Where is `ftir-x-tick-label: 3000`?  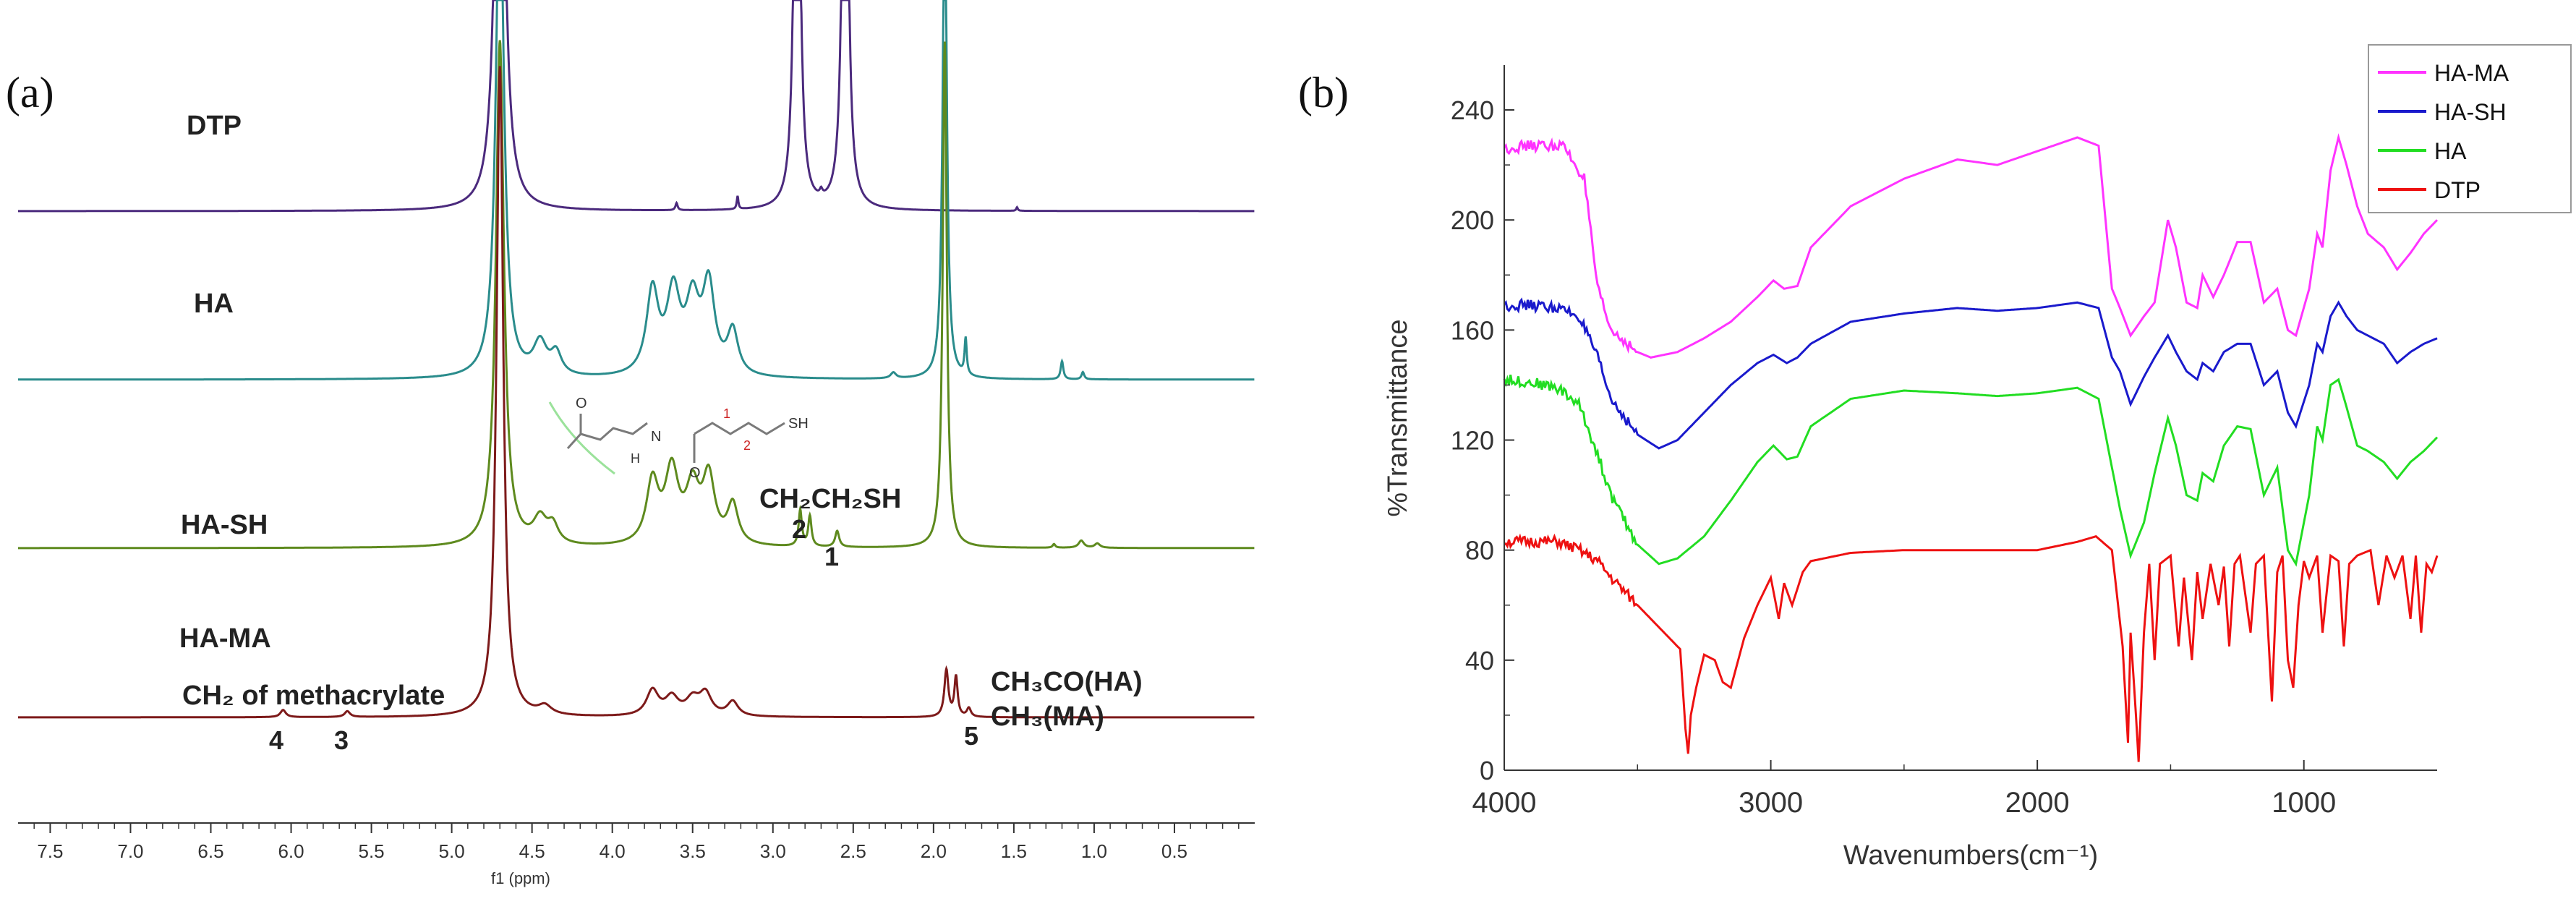 ftir-x-tick-label: 3000 is located at coordinates (1771, 803).